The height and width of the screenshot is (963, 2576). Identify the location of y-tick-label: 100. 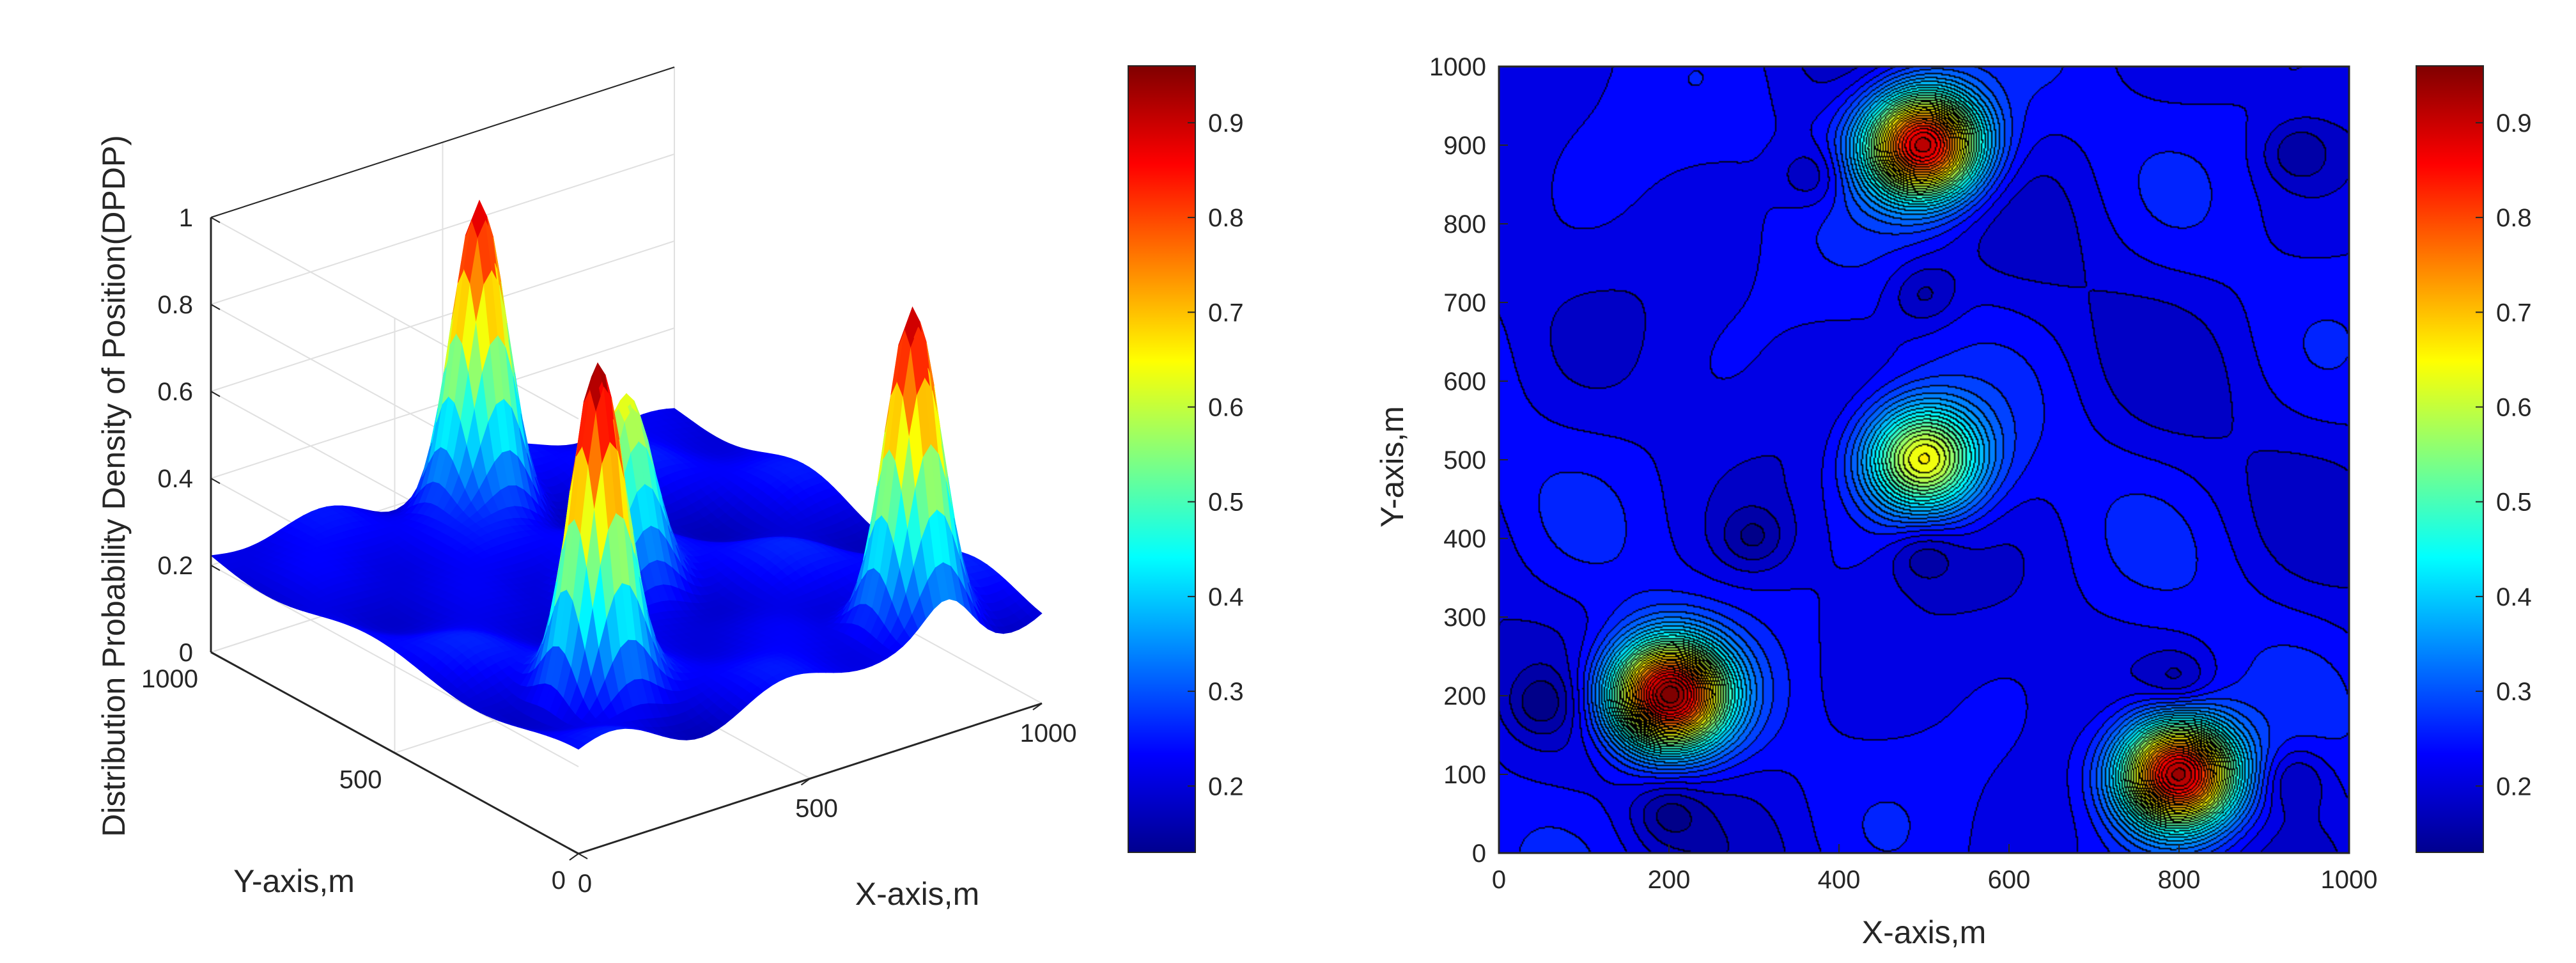
(1464, 775).